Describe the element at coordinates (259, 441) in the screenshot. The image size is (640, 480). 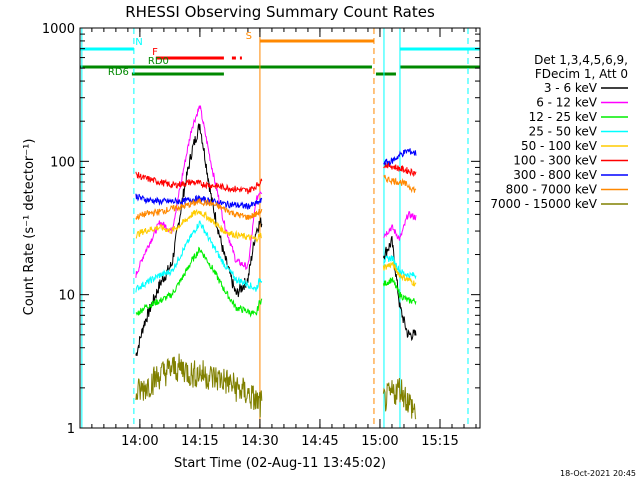
I see `x-tick-label: 14:30` at that location.